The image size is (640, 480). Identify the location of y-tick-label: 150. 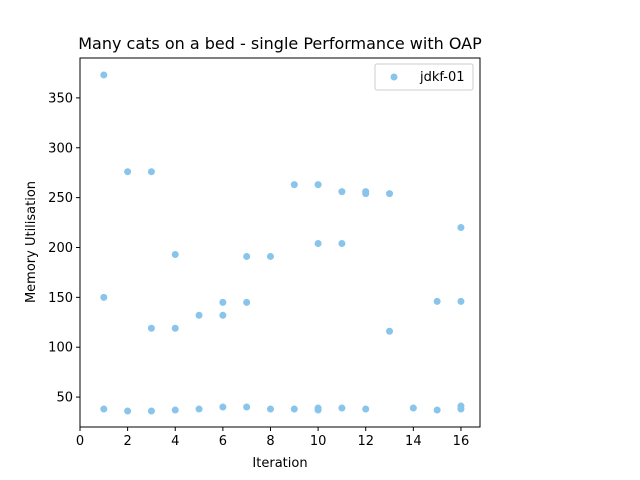
(60, 298).